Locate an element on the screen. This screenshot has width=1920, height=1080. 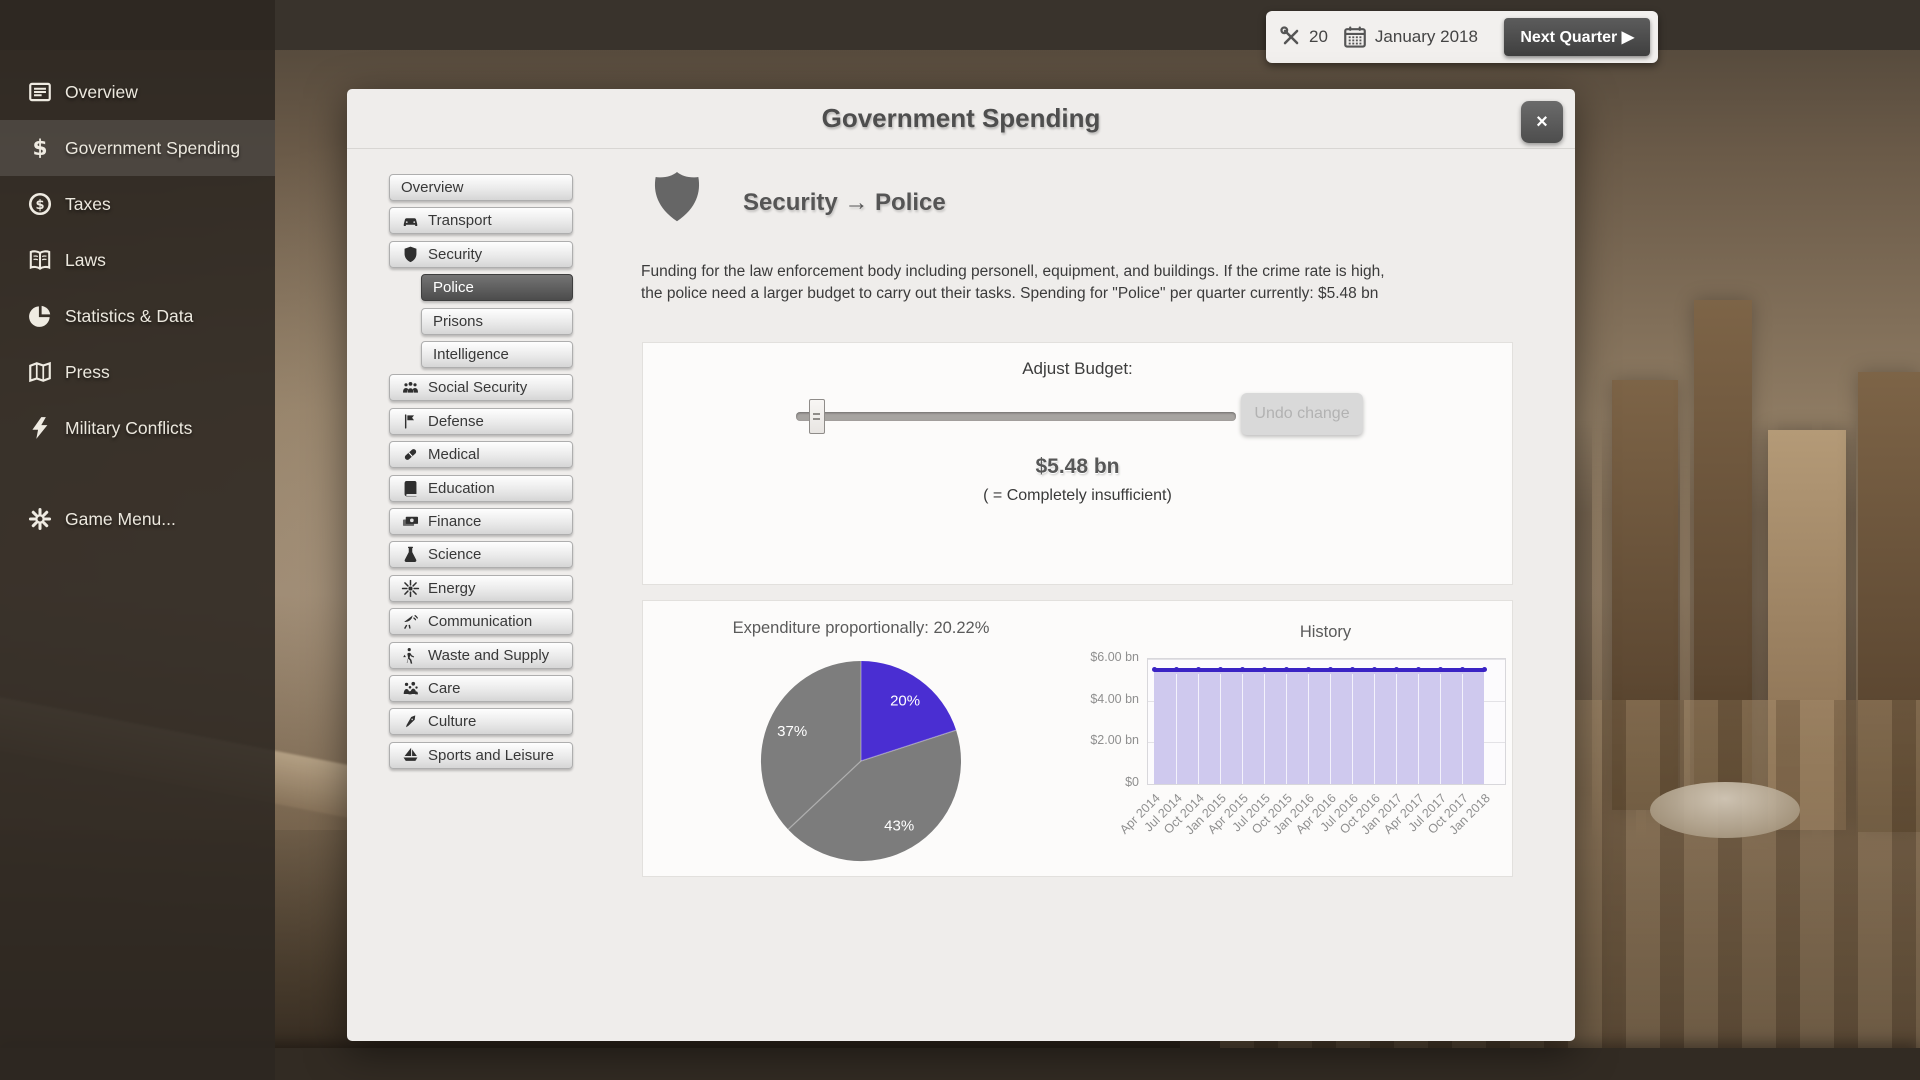
budget-slider-track is located at coordinates (1016, 416).